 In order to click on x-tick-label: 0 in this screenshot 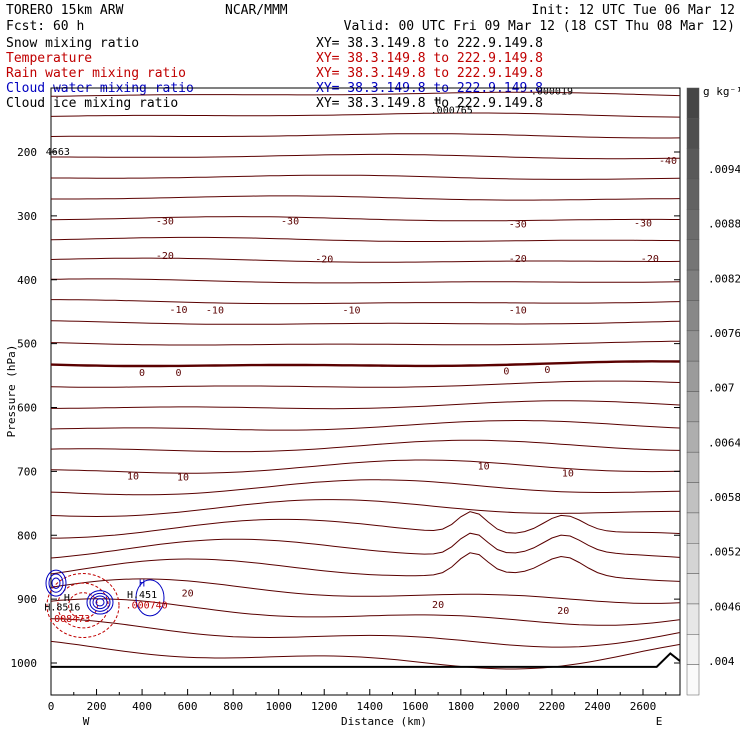, I will do `click(51, 706)`.